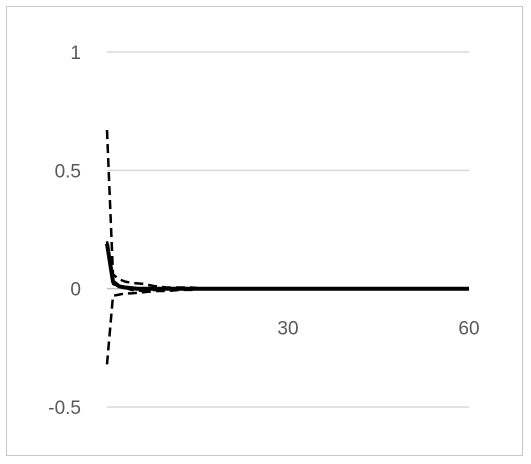 The height and width of the screenshot is (464, 531). Describe the element at coordinates (64, 408) in the screenshot. I see `y-tick-label: -0.5` at that location.